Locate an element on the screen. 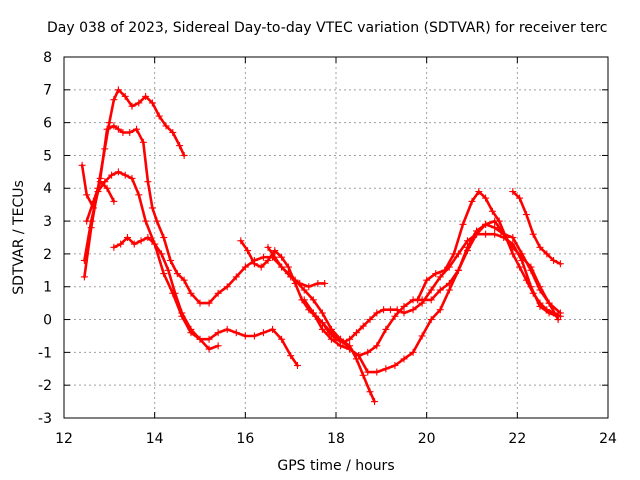 The height and width of the screenshot is (480, 640). x-tick-label: 14 is located at coordinates (155, 439).